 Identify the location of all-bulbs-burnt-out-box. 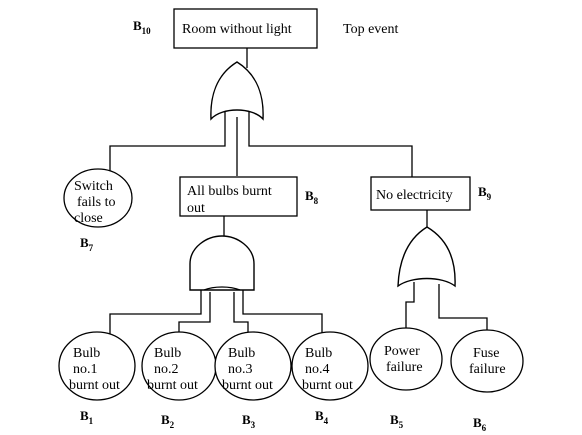
(238, 196).